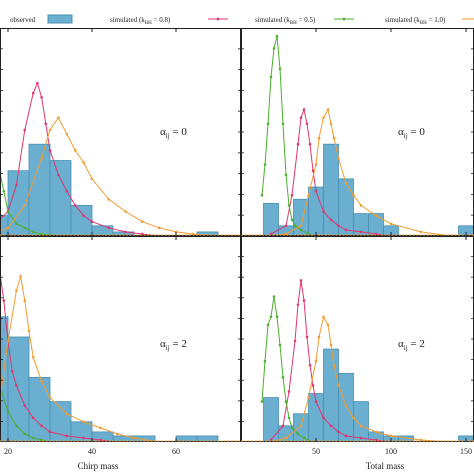  I want to click on series-line-sim05, so click(287, 369).